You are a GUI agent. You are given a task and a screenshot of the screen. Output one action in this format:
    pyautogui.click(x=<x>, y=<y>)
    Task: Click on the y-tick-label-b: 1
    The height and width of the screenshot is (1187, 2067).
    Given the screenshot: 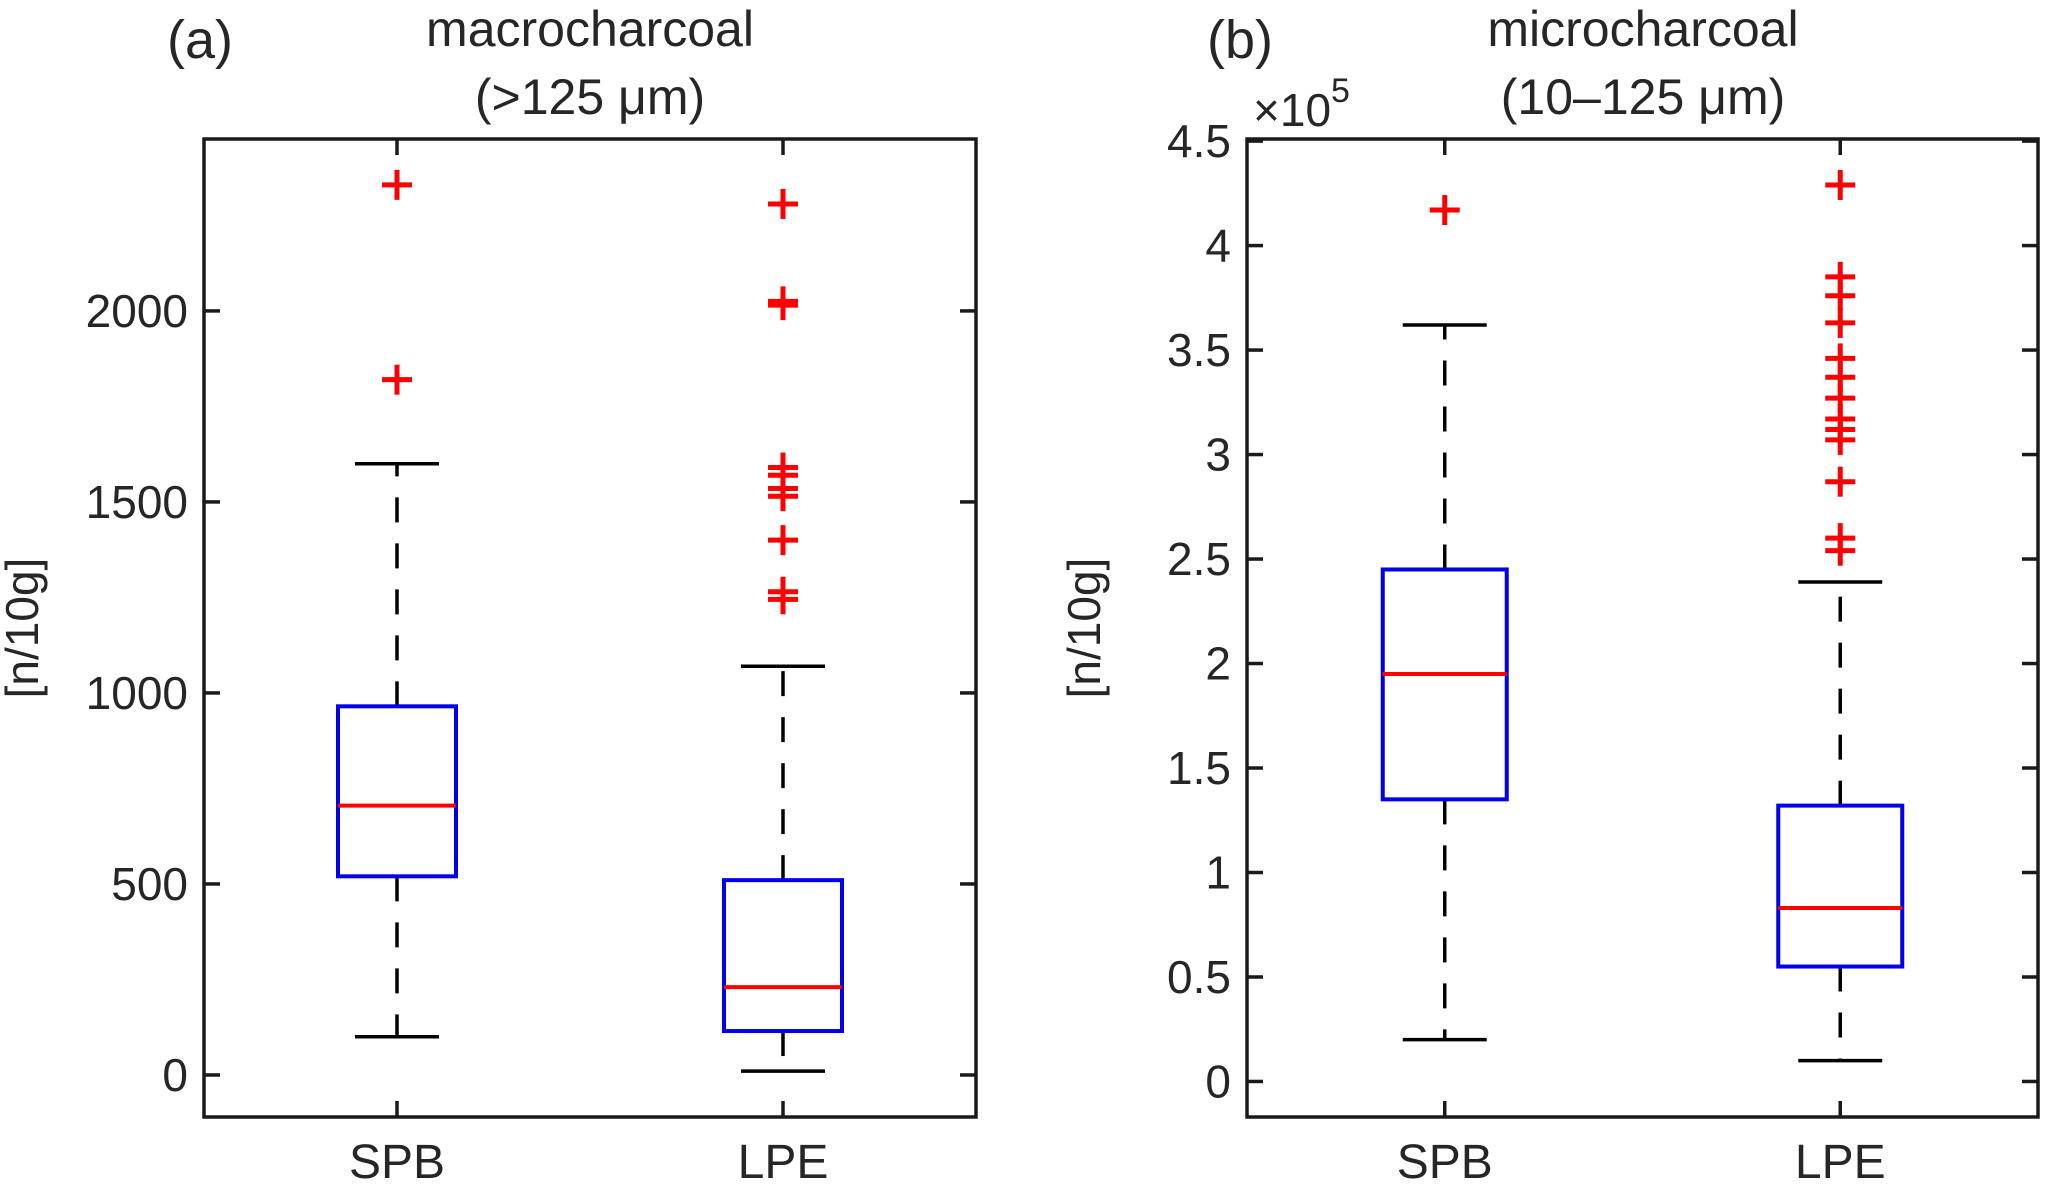 What is the action you would take?
    pyautogui.click(x=1218, y=873)
    